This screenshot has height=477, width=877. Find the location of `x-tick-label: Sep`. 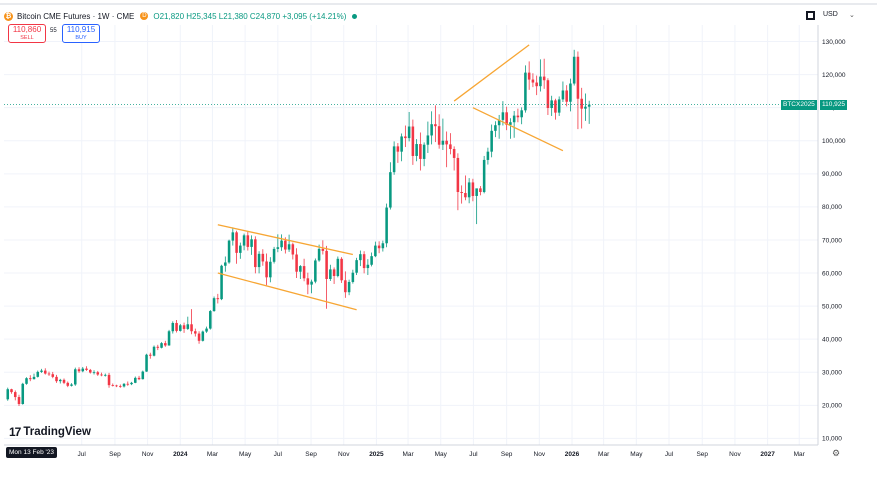

x-tick-label: Sep is located at coordinates (115, 454).